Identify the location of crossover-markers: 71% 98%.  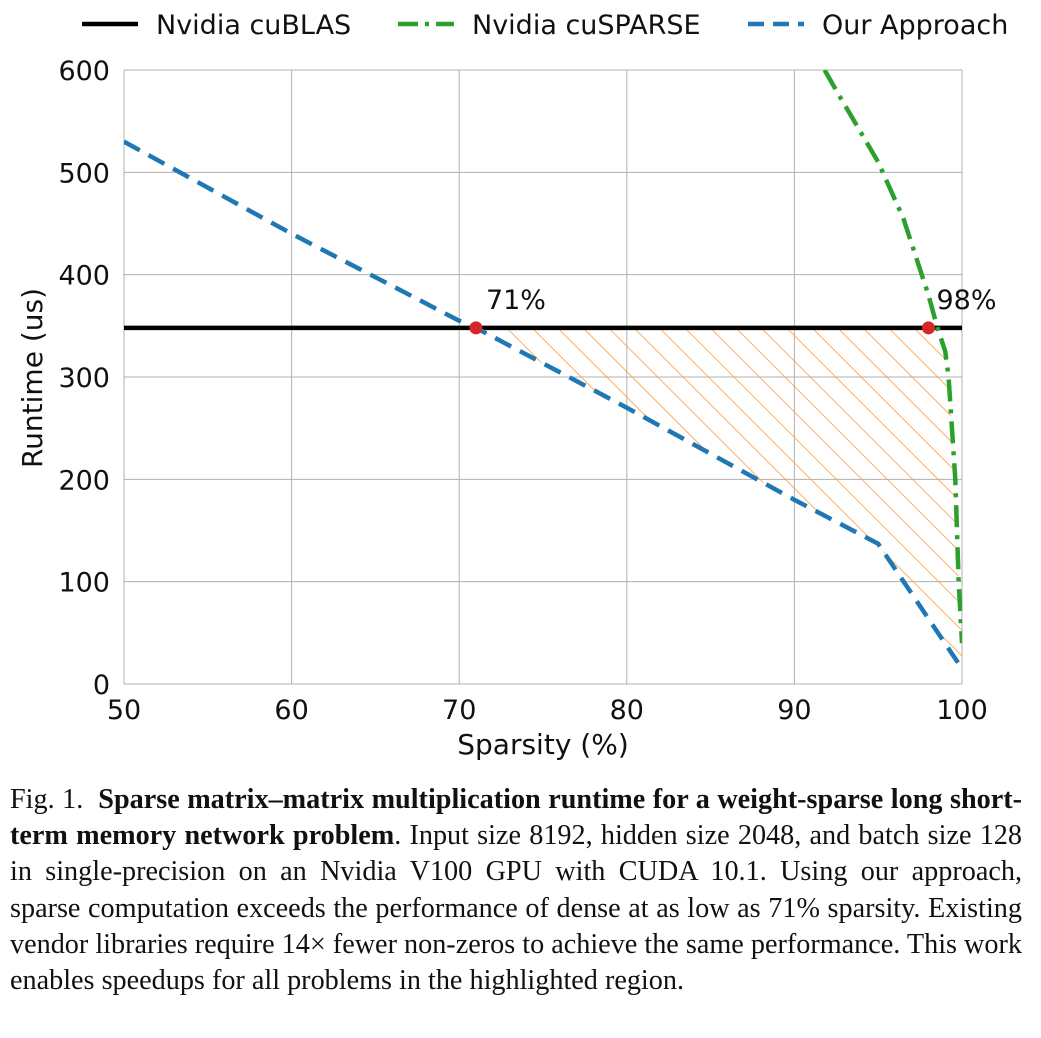
(732, 310).